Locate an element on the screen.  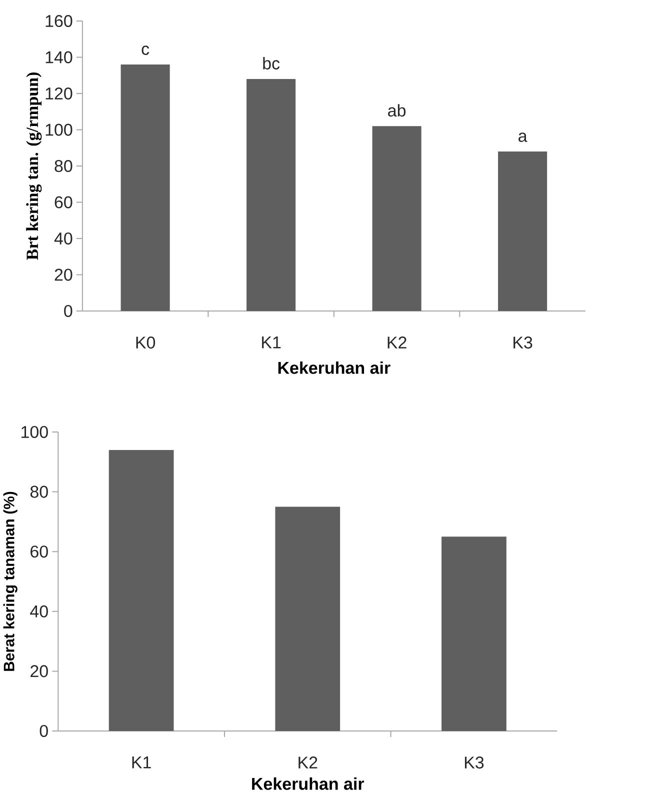
y-axis-title: Brt kering tan. (g/rmpun) is located at coordinates (34, 166).